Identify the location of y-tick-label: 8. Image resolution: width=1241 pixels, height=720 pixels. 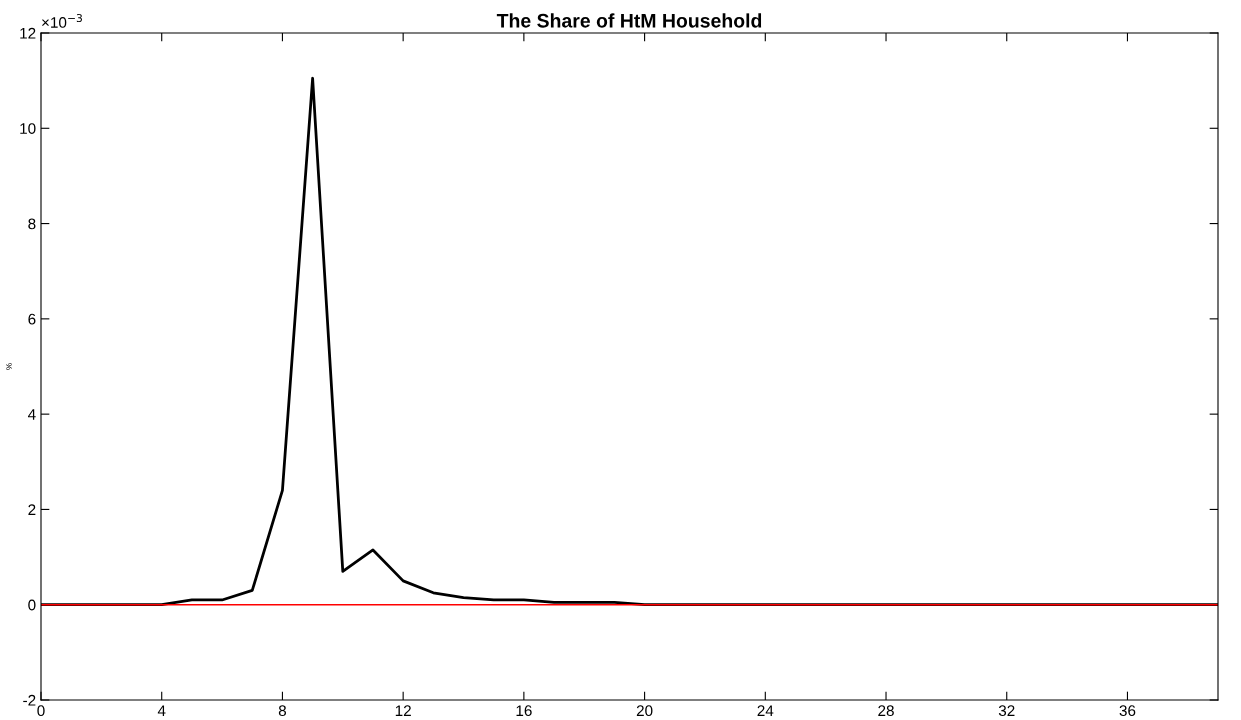
(32, 224).